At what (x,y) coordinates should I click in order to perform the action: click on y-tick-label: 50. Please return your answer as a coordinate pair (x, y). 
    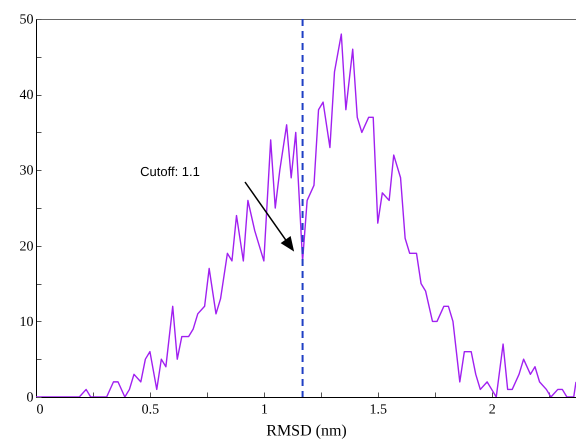
    Looking at the image, I should click on (27, 20).